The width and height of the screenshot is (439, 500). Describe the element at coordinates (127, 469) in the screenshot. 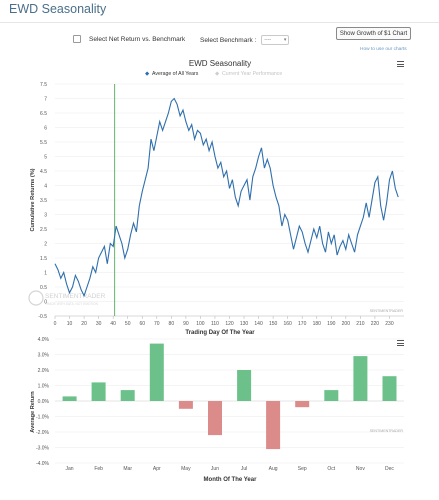

I see `x-tick-label: Mar` at that location.